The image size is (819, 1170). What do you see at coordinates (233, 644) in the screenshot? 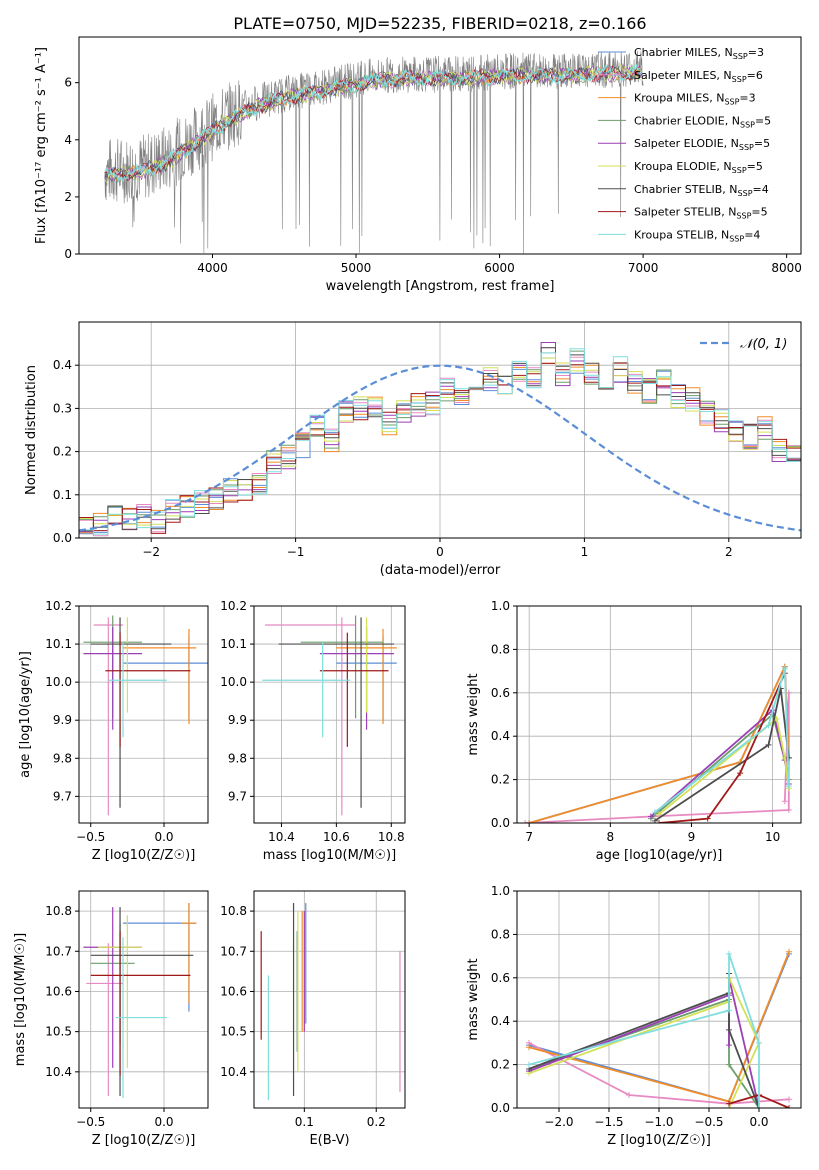
I see `y-tick-label: 10.1` at bounding box center [233, 644].